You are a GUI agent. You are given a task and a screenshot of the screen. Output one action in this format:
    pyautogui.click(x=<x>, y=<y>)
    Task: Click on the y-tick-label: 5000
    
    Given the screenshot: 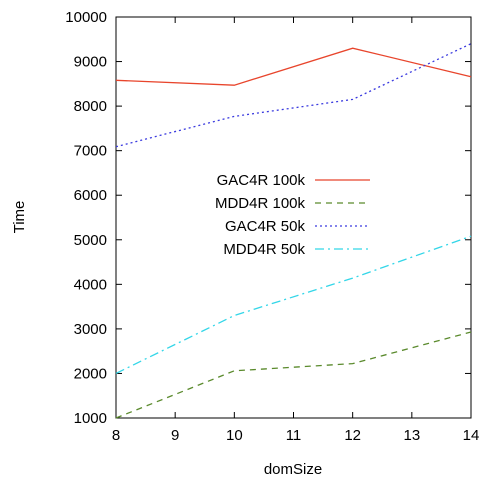 What is the action you would take?
    pyautogui.click(x=90, y=240)
    